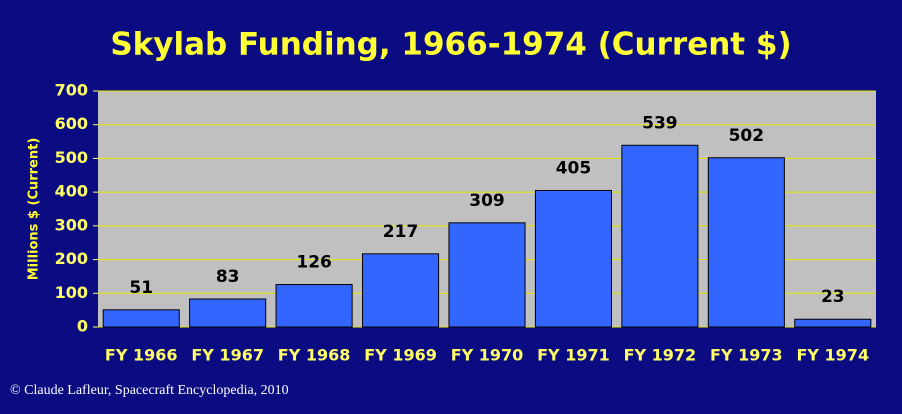 The height and width of the screenshot is (414, 902). Describe the element at coordinates (487, 355) in the screenshot. I see `x-tick-label: FY 1970` at that location.